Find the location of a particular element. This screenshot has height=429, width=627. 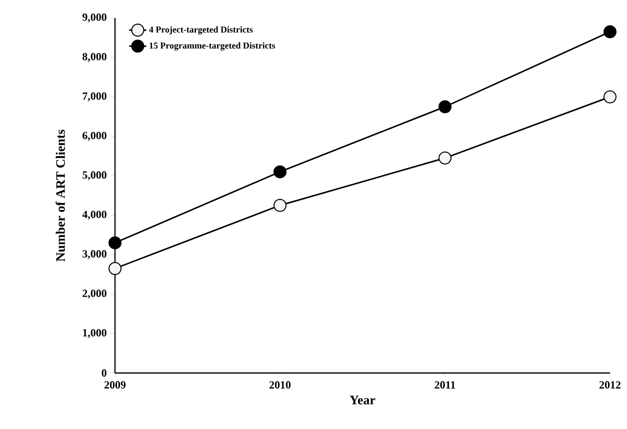

y-tick-label: 7,000 is located at coordinates (94, 97).